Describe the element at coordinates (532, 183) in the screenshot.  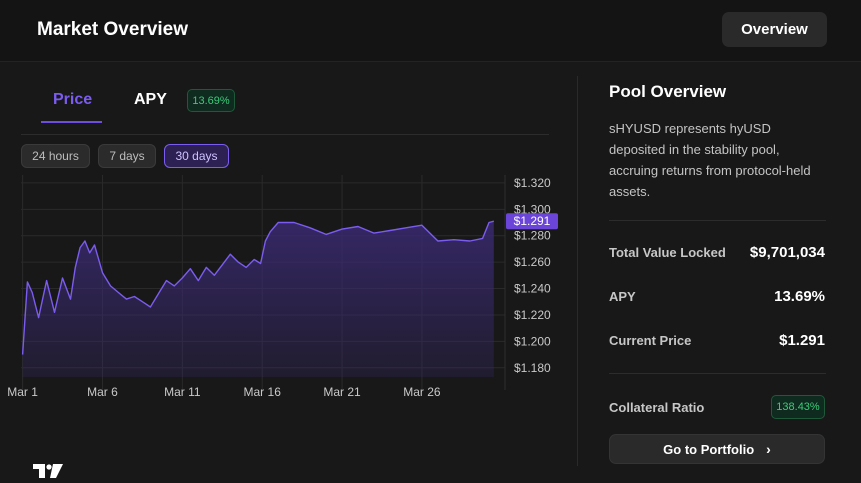
I see `y-tick-label: $1.320` at that location.